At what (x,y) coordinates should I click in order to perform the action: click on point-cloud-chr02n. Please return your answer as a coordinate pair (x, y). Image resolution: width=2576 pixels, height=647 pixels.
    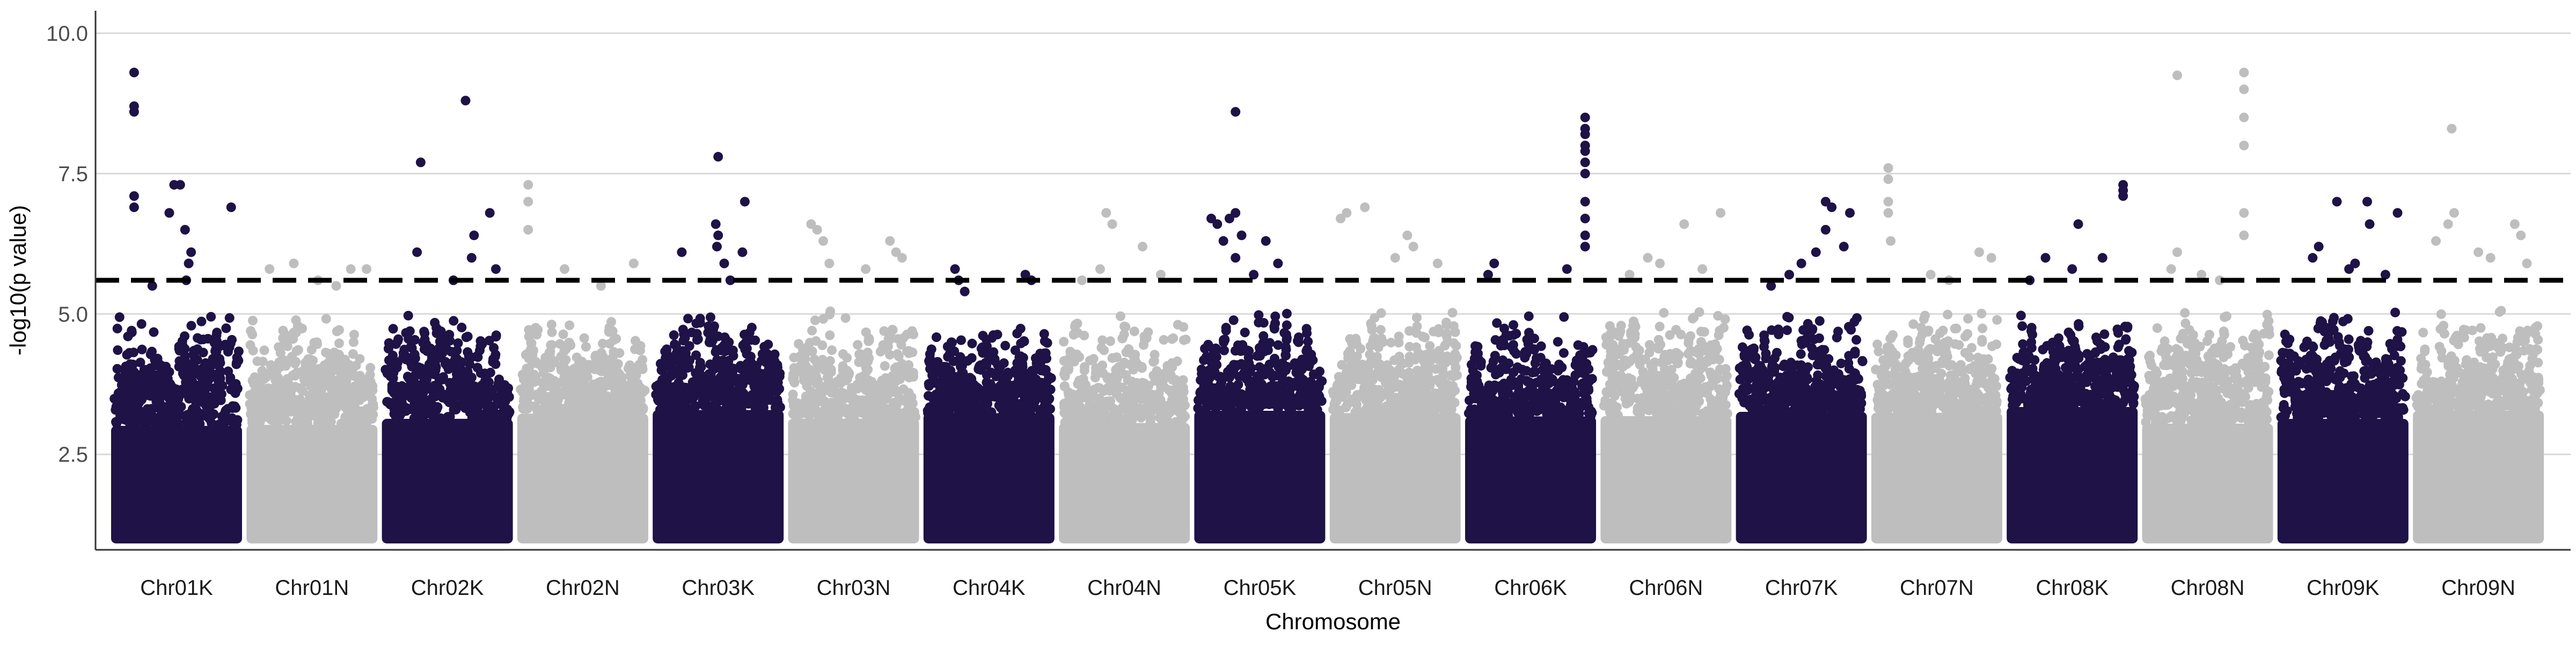
    Looking at the image, I should click on (582, 478).